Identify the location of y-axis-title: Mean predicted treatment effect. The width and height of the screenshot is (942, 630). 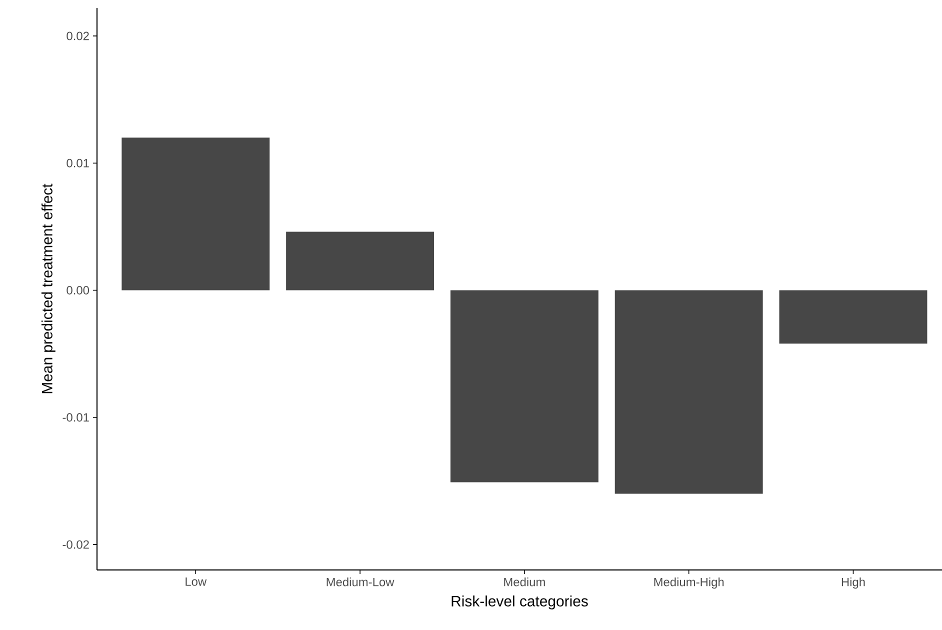
(48, 289).